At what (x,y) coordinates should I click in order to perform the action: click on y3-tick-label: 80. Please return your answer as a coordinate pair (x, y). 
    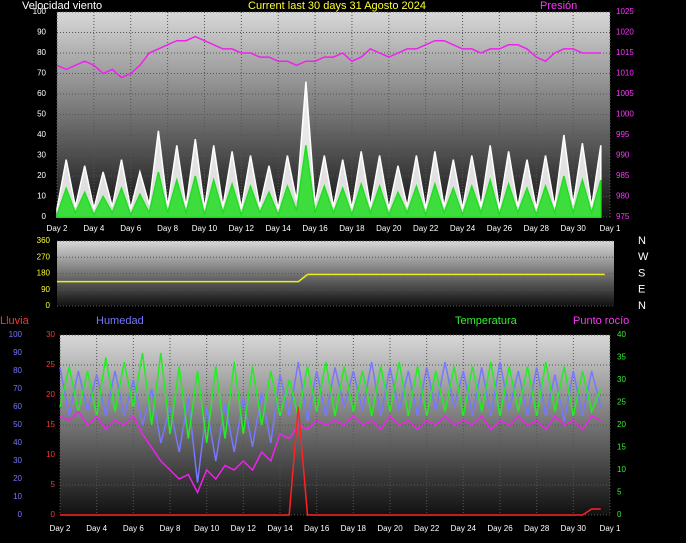
    Looking at the image, I should click on (17, 370).